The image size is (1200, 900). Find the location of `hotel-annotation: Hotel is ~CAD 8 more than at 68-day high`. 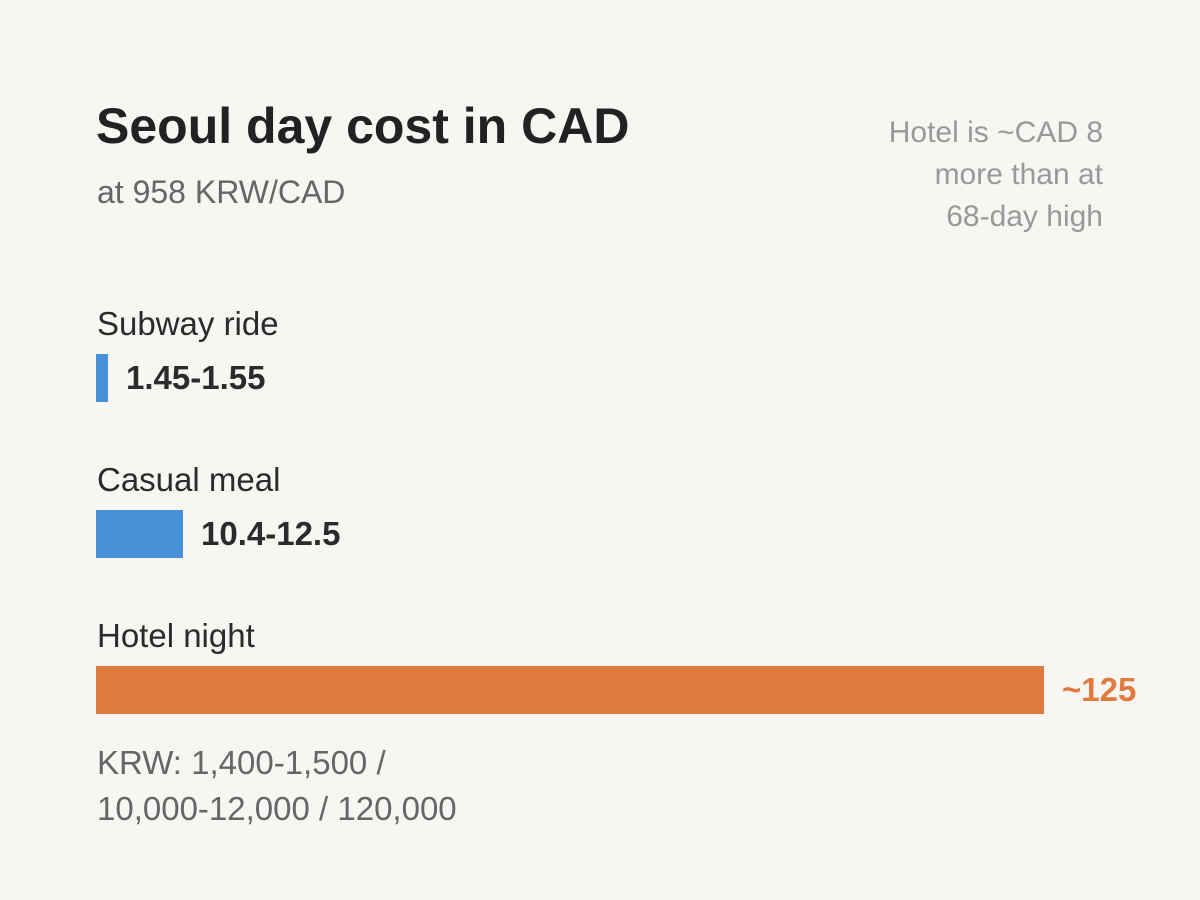

hotel-annotation: Hotel is ~CAD 8 more than at 68-day high is located at coordinates (943, 175).